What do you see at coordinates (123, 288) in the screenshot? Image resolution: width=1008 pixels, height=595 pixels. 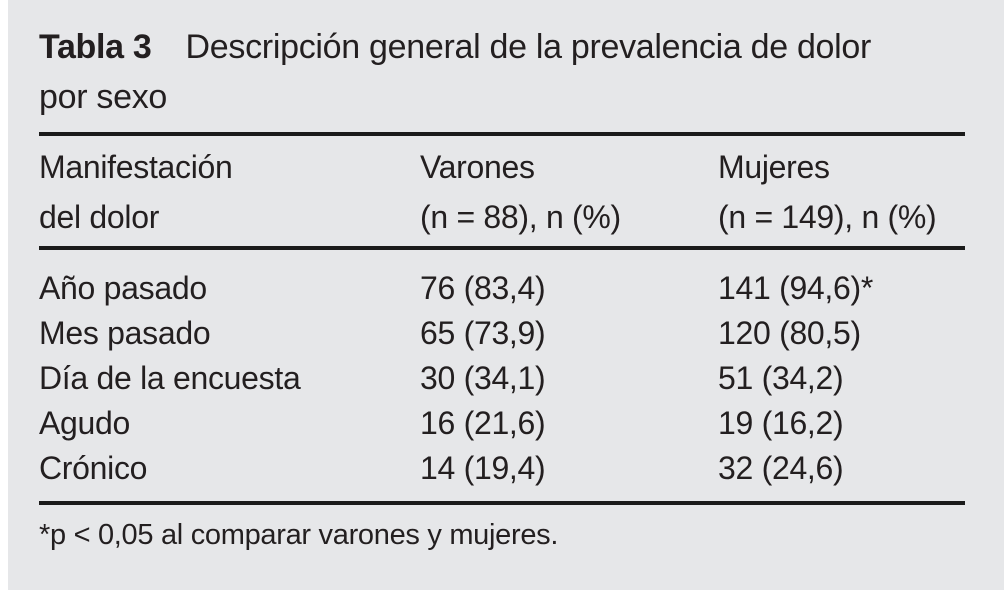 I see `row-label: Año pasado` at bounding box center [123, 288].